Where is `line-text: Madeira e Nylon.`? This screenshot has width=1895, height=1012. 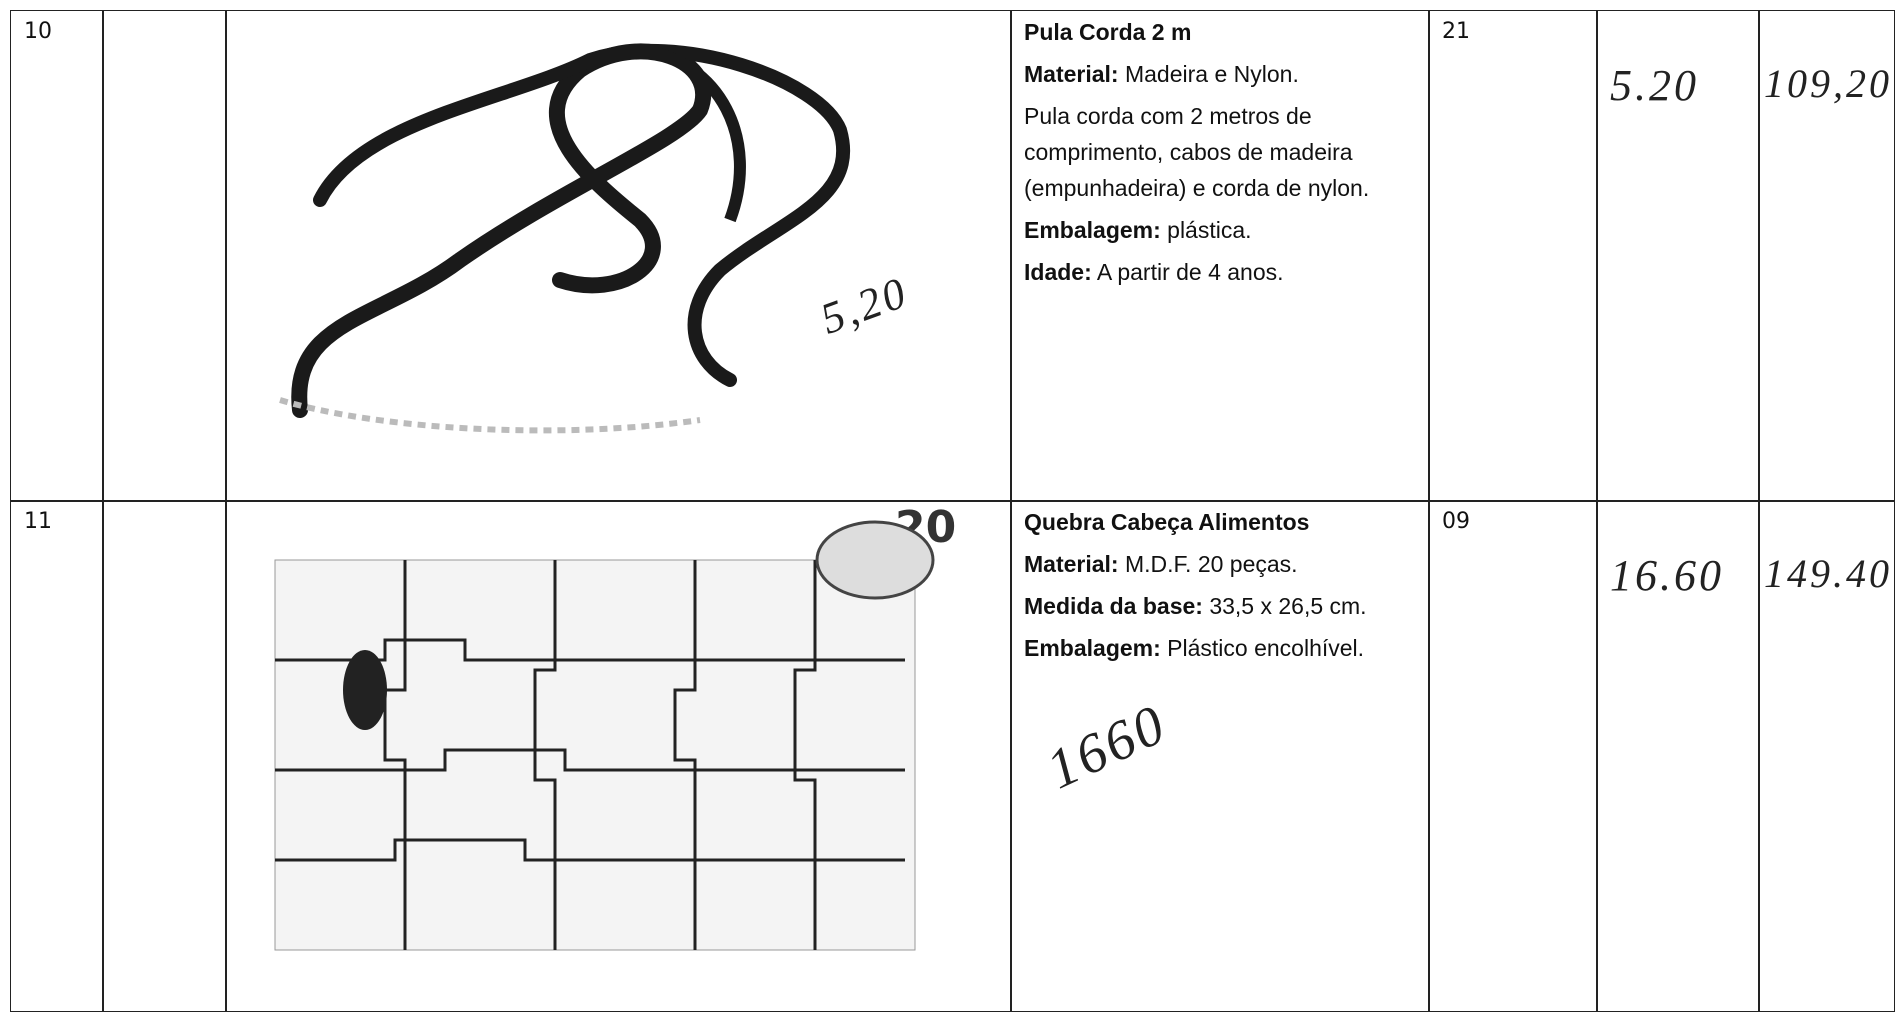
line-text: Madeira e Nylon. is located at coordinates (1211, 74).